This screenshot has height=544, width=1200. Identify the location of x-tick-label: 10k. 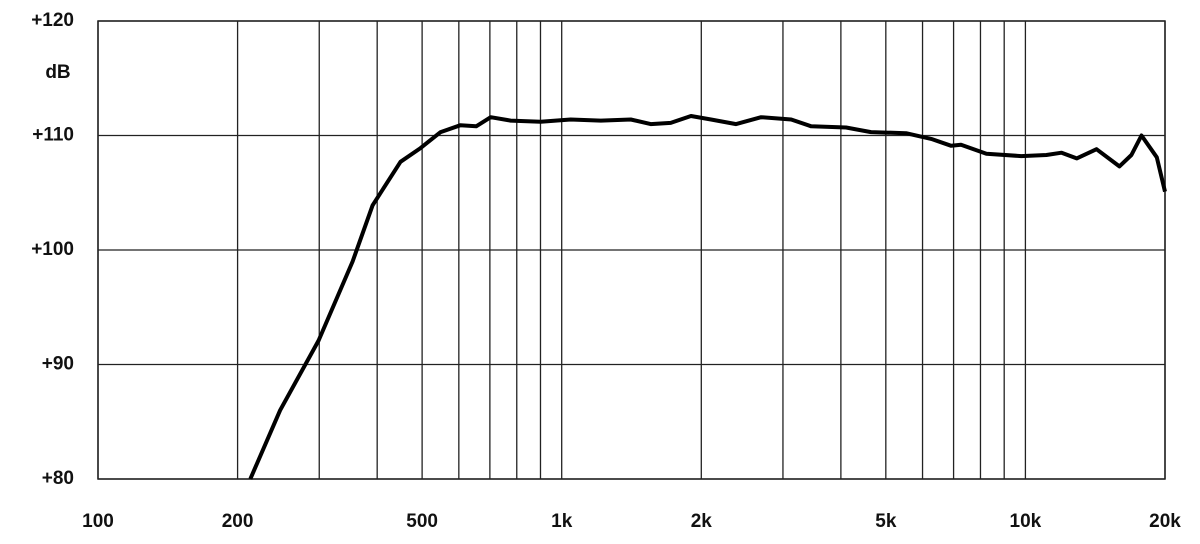
(1026, 521).